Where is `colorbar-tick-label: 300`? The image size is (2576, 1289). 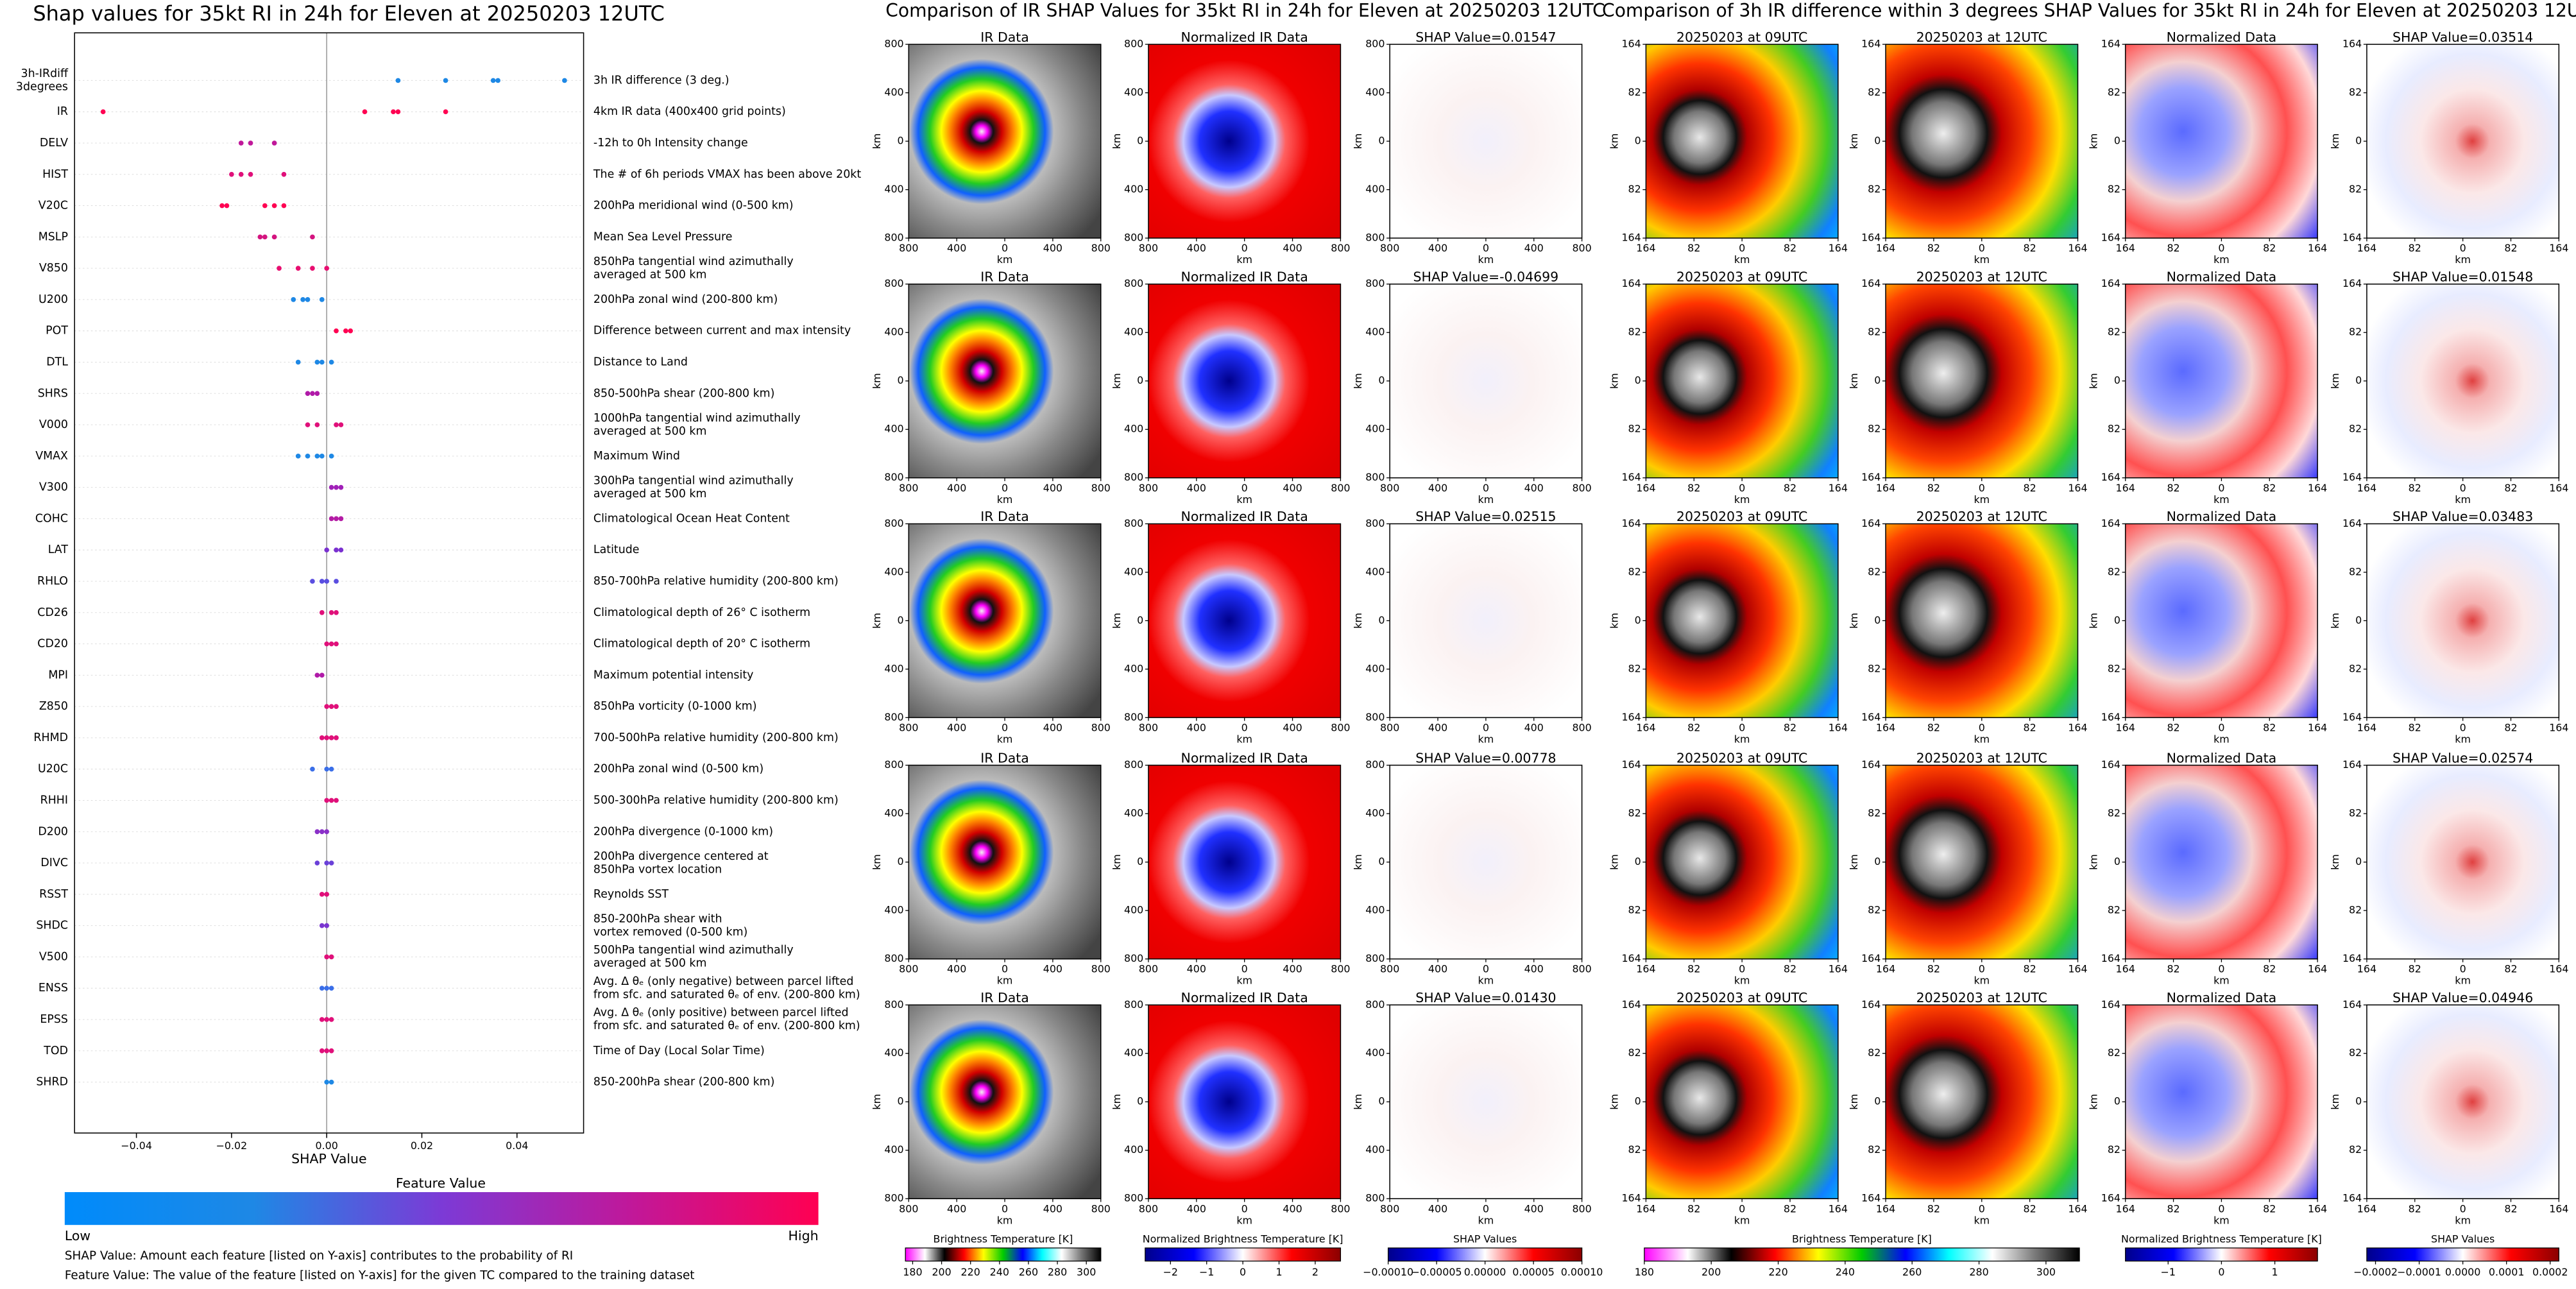 colorbar-tick-label: 300 is located at coordinates (2046, 1272).